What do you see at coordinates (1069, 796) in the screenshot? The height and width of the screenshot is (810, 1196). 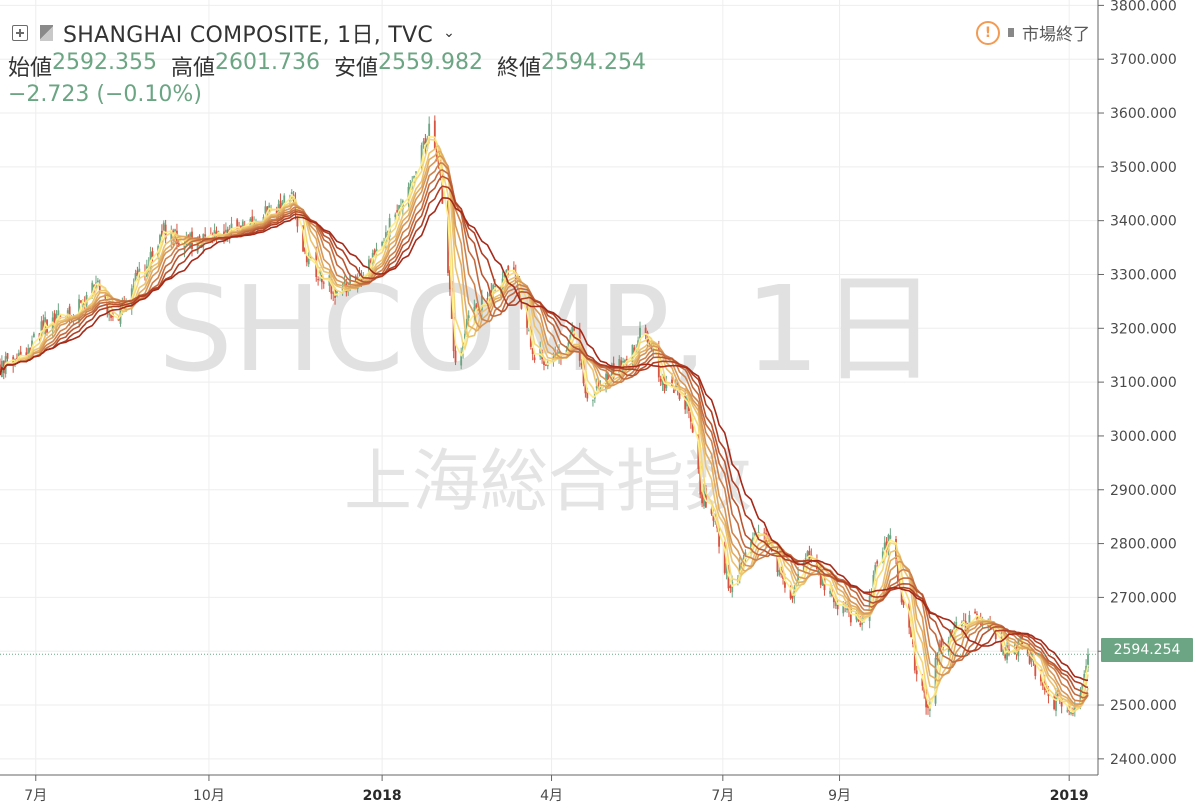 I see `x-tick-label: 2019` at bounding box center [1069, 796].